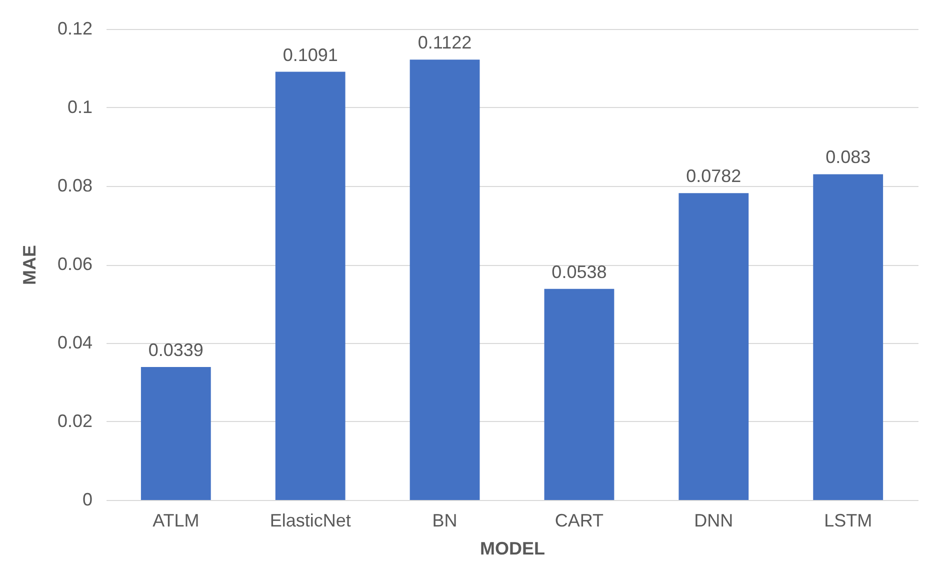  Describe the element at coordinates (579, 272) in the screenshot. I see `data-label: 0.0538` at that location.